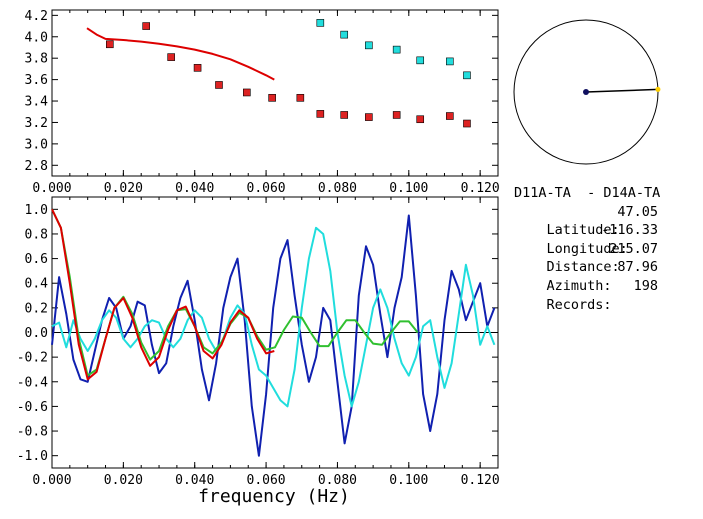  Describe the element at coordinates (37, 102) in the screenshot. I see `y-tick-label: 3.4` at that location.